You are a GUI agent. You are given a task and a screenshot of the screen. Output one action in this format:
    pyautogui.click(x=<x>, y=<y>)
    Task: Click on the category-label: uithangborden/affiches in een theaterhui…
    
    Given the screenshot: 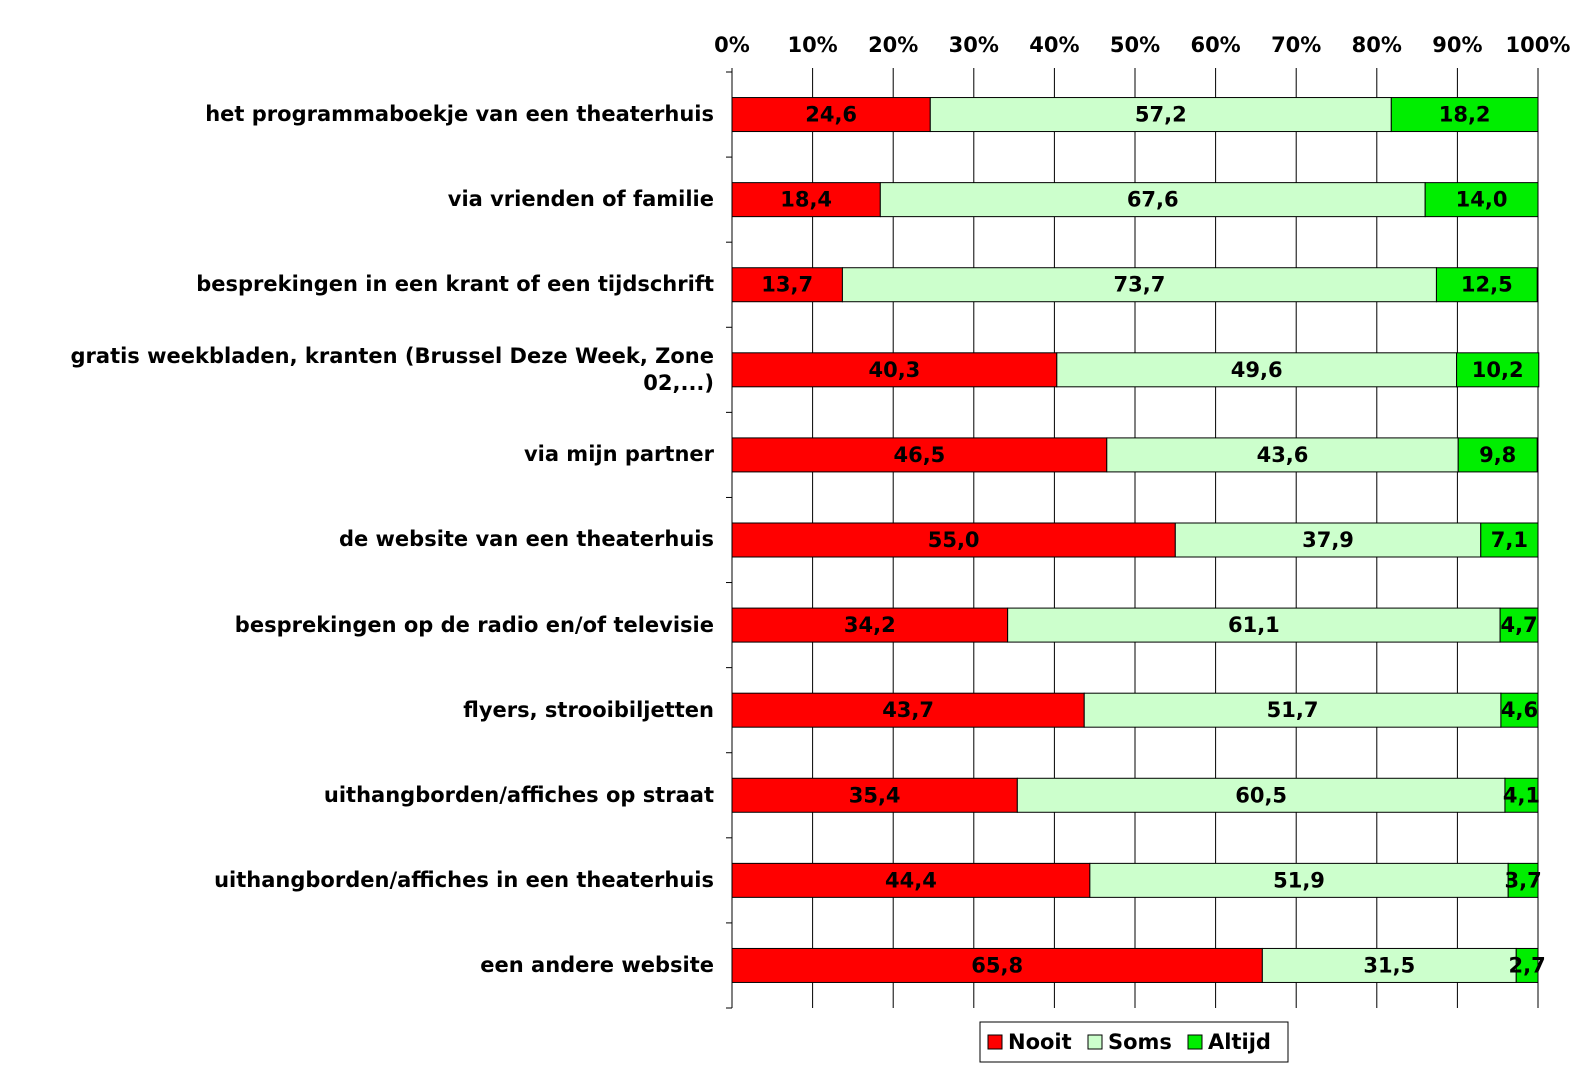 What is the action you would take?
    pyautogui.click(x=464, y=879)
    